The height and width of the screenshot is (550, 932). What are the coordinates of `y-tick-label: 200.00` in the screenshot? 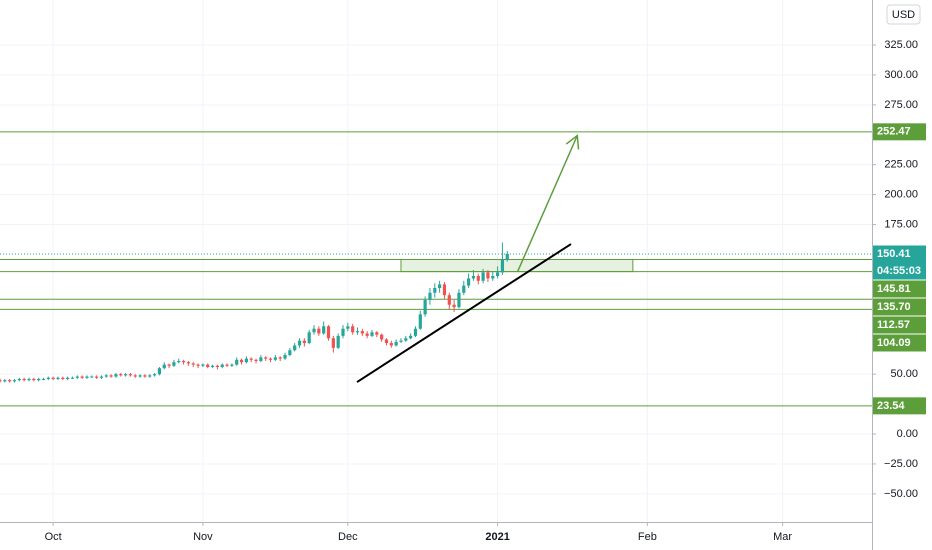 It's located at (901, 195).